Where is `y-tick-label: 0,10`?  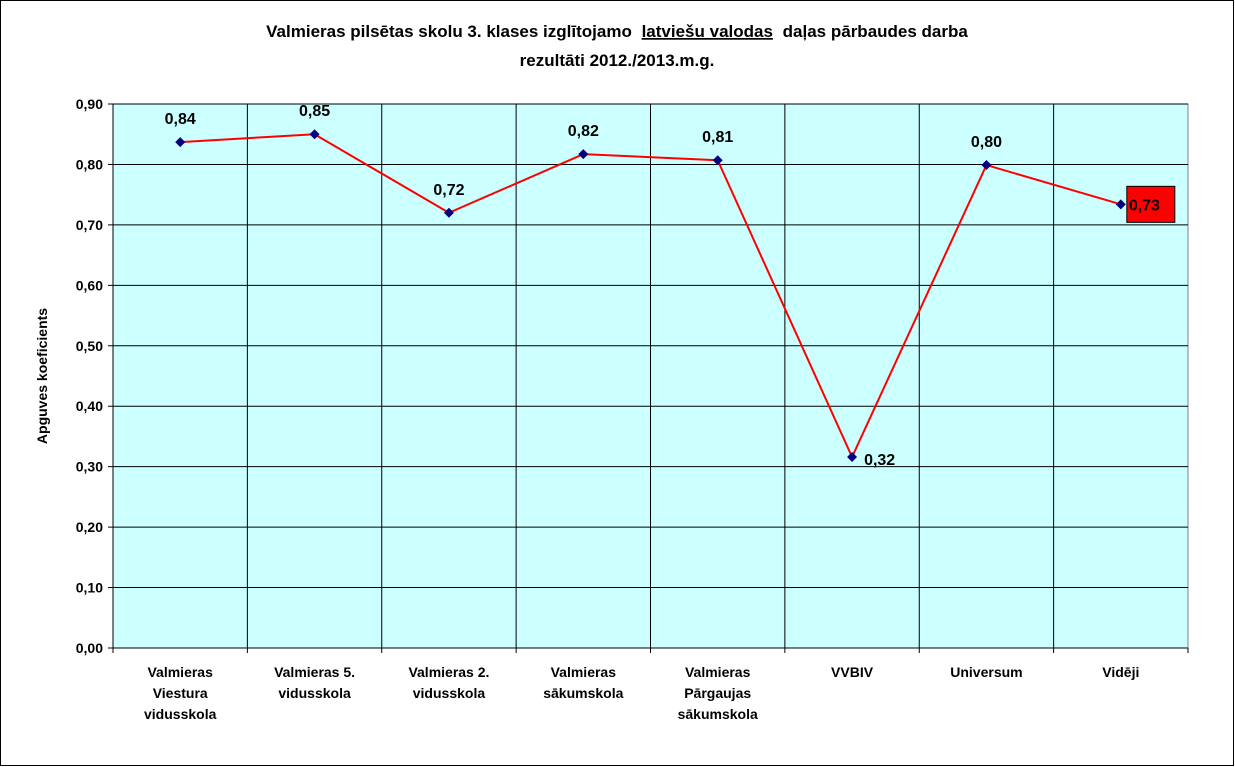 y-tick-label: 0,10 is located at coordinates (89, 588).